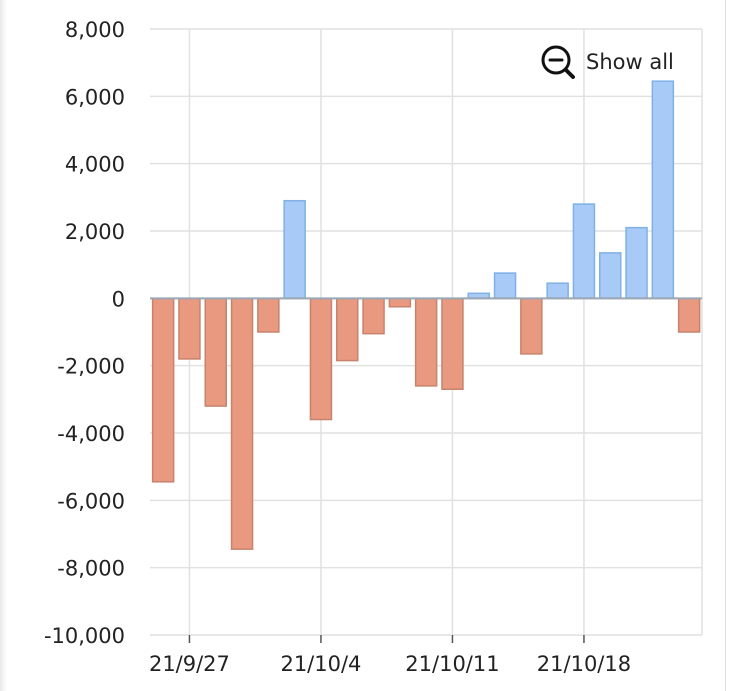 This screenshot has width=750, height=691. I want to click on x-tick-label: 21/10/11, so click(452, 664).